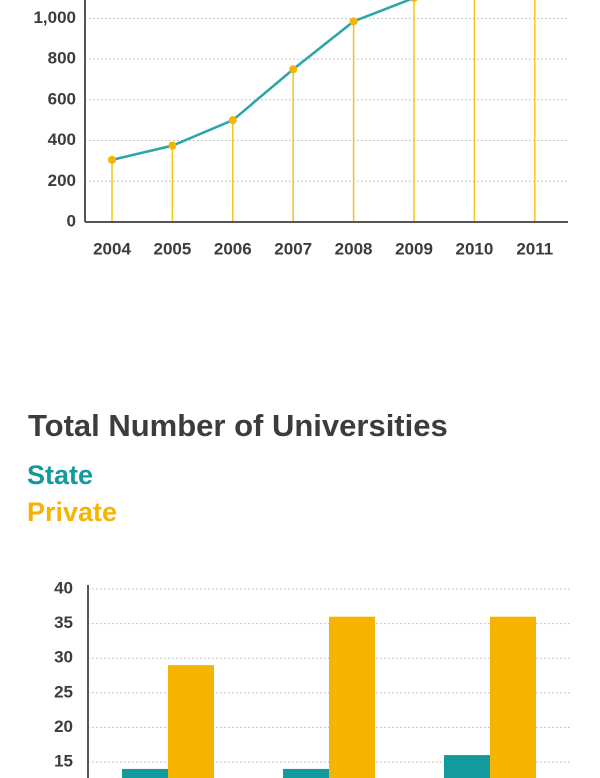  What do you see at coordinates (62, 98) in the screenshot?
I see `y-tick-label: 600` at bounding box center [62, 98].